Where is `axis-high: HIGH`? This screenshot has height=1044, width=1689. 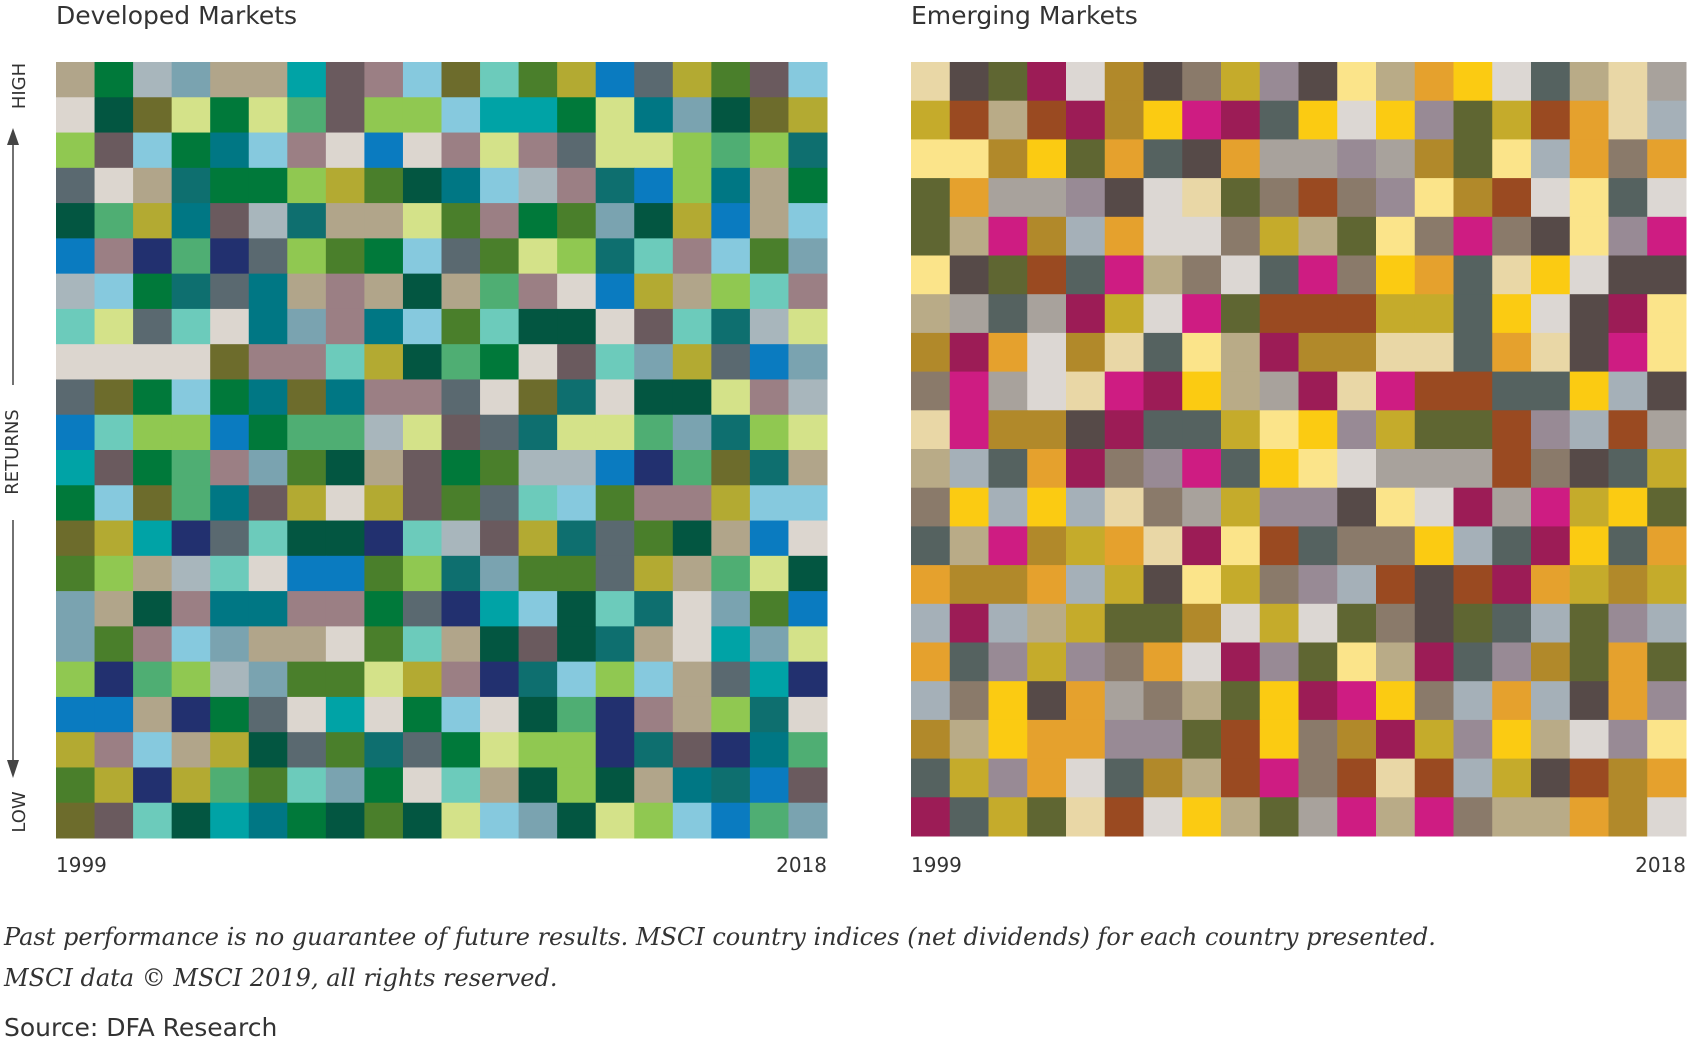
axis-high: HIGH is located at coordinates (19, 86).